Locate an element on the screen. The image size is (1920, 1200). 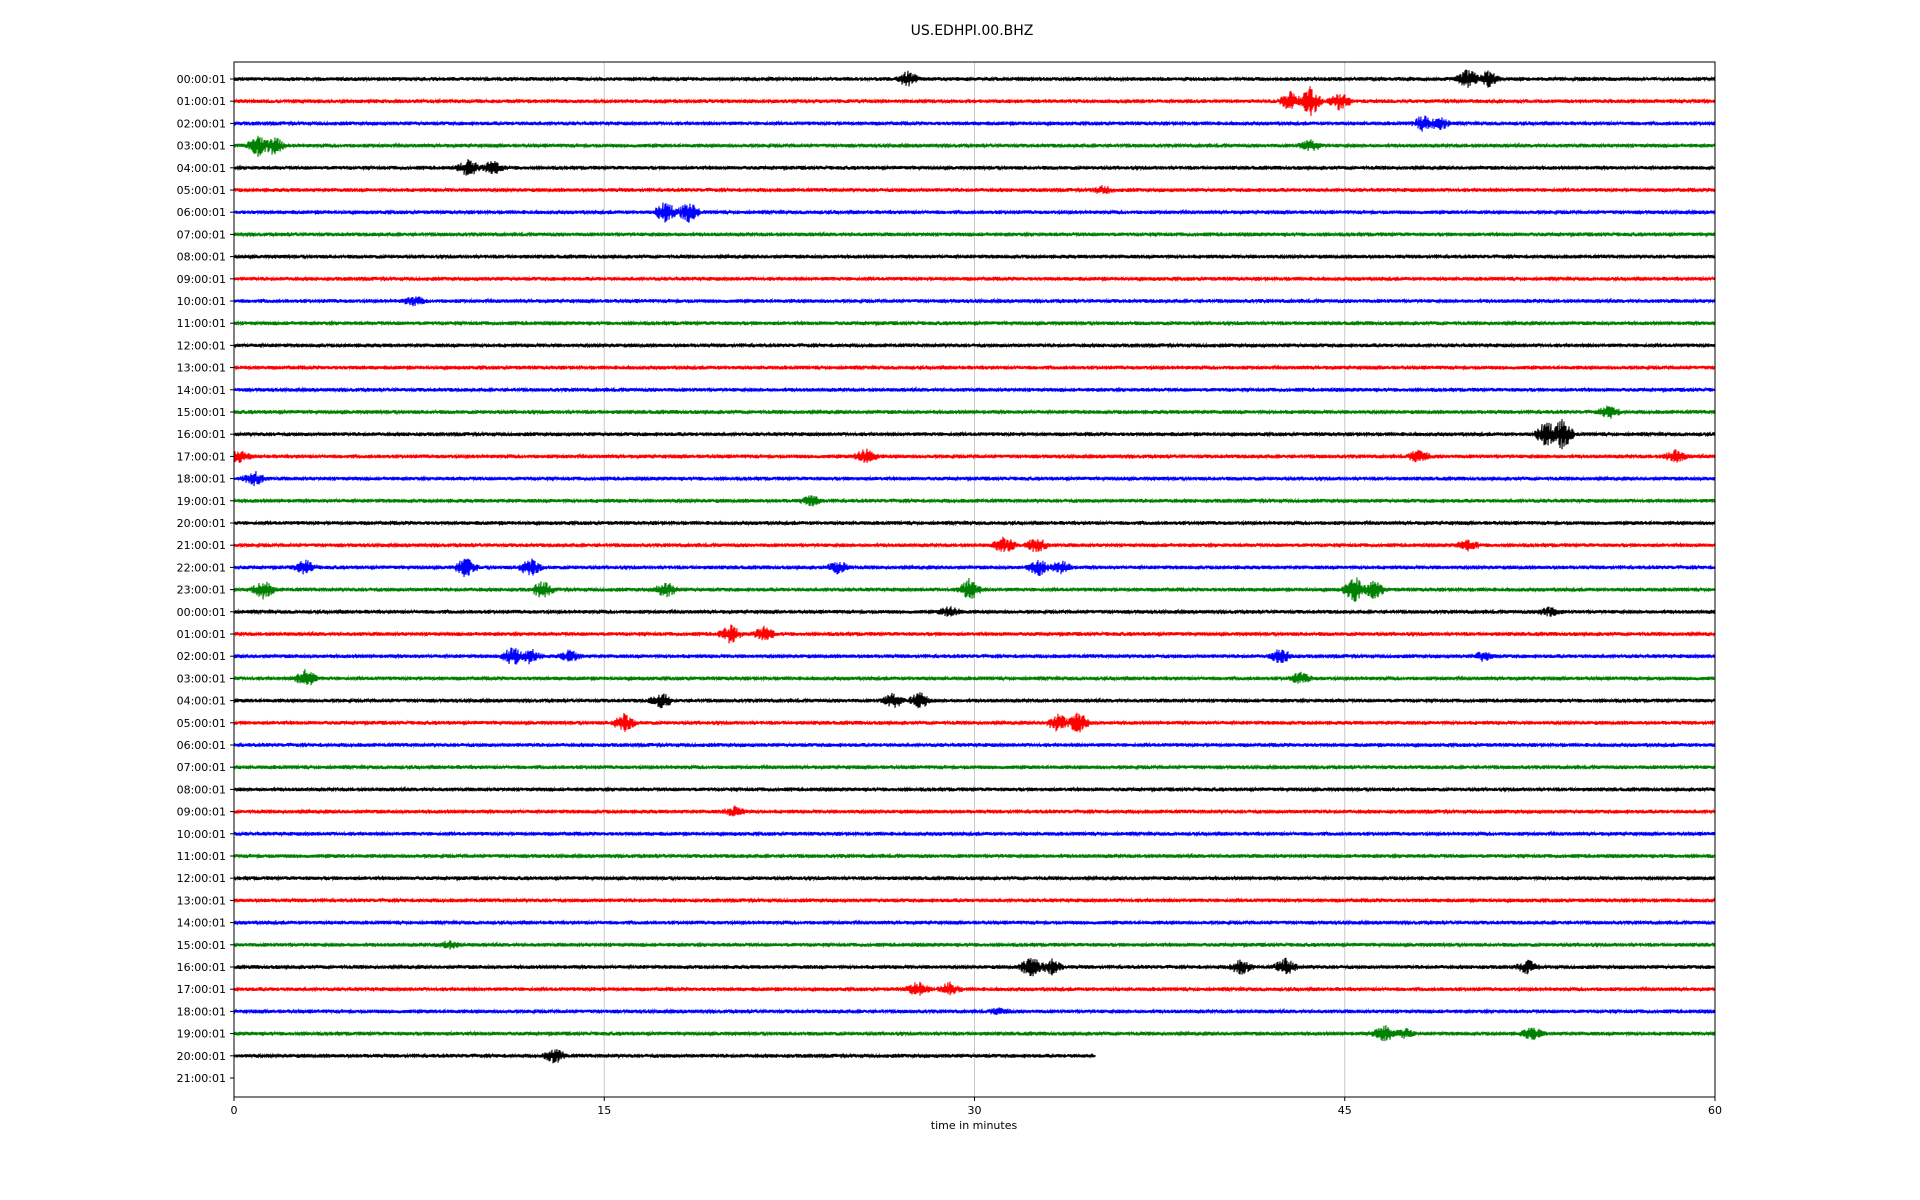
x-tick-label: 0 is located at coordinates (234, 1110).